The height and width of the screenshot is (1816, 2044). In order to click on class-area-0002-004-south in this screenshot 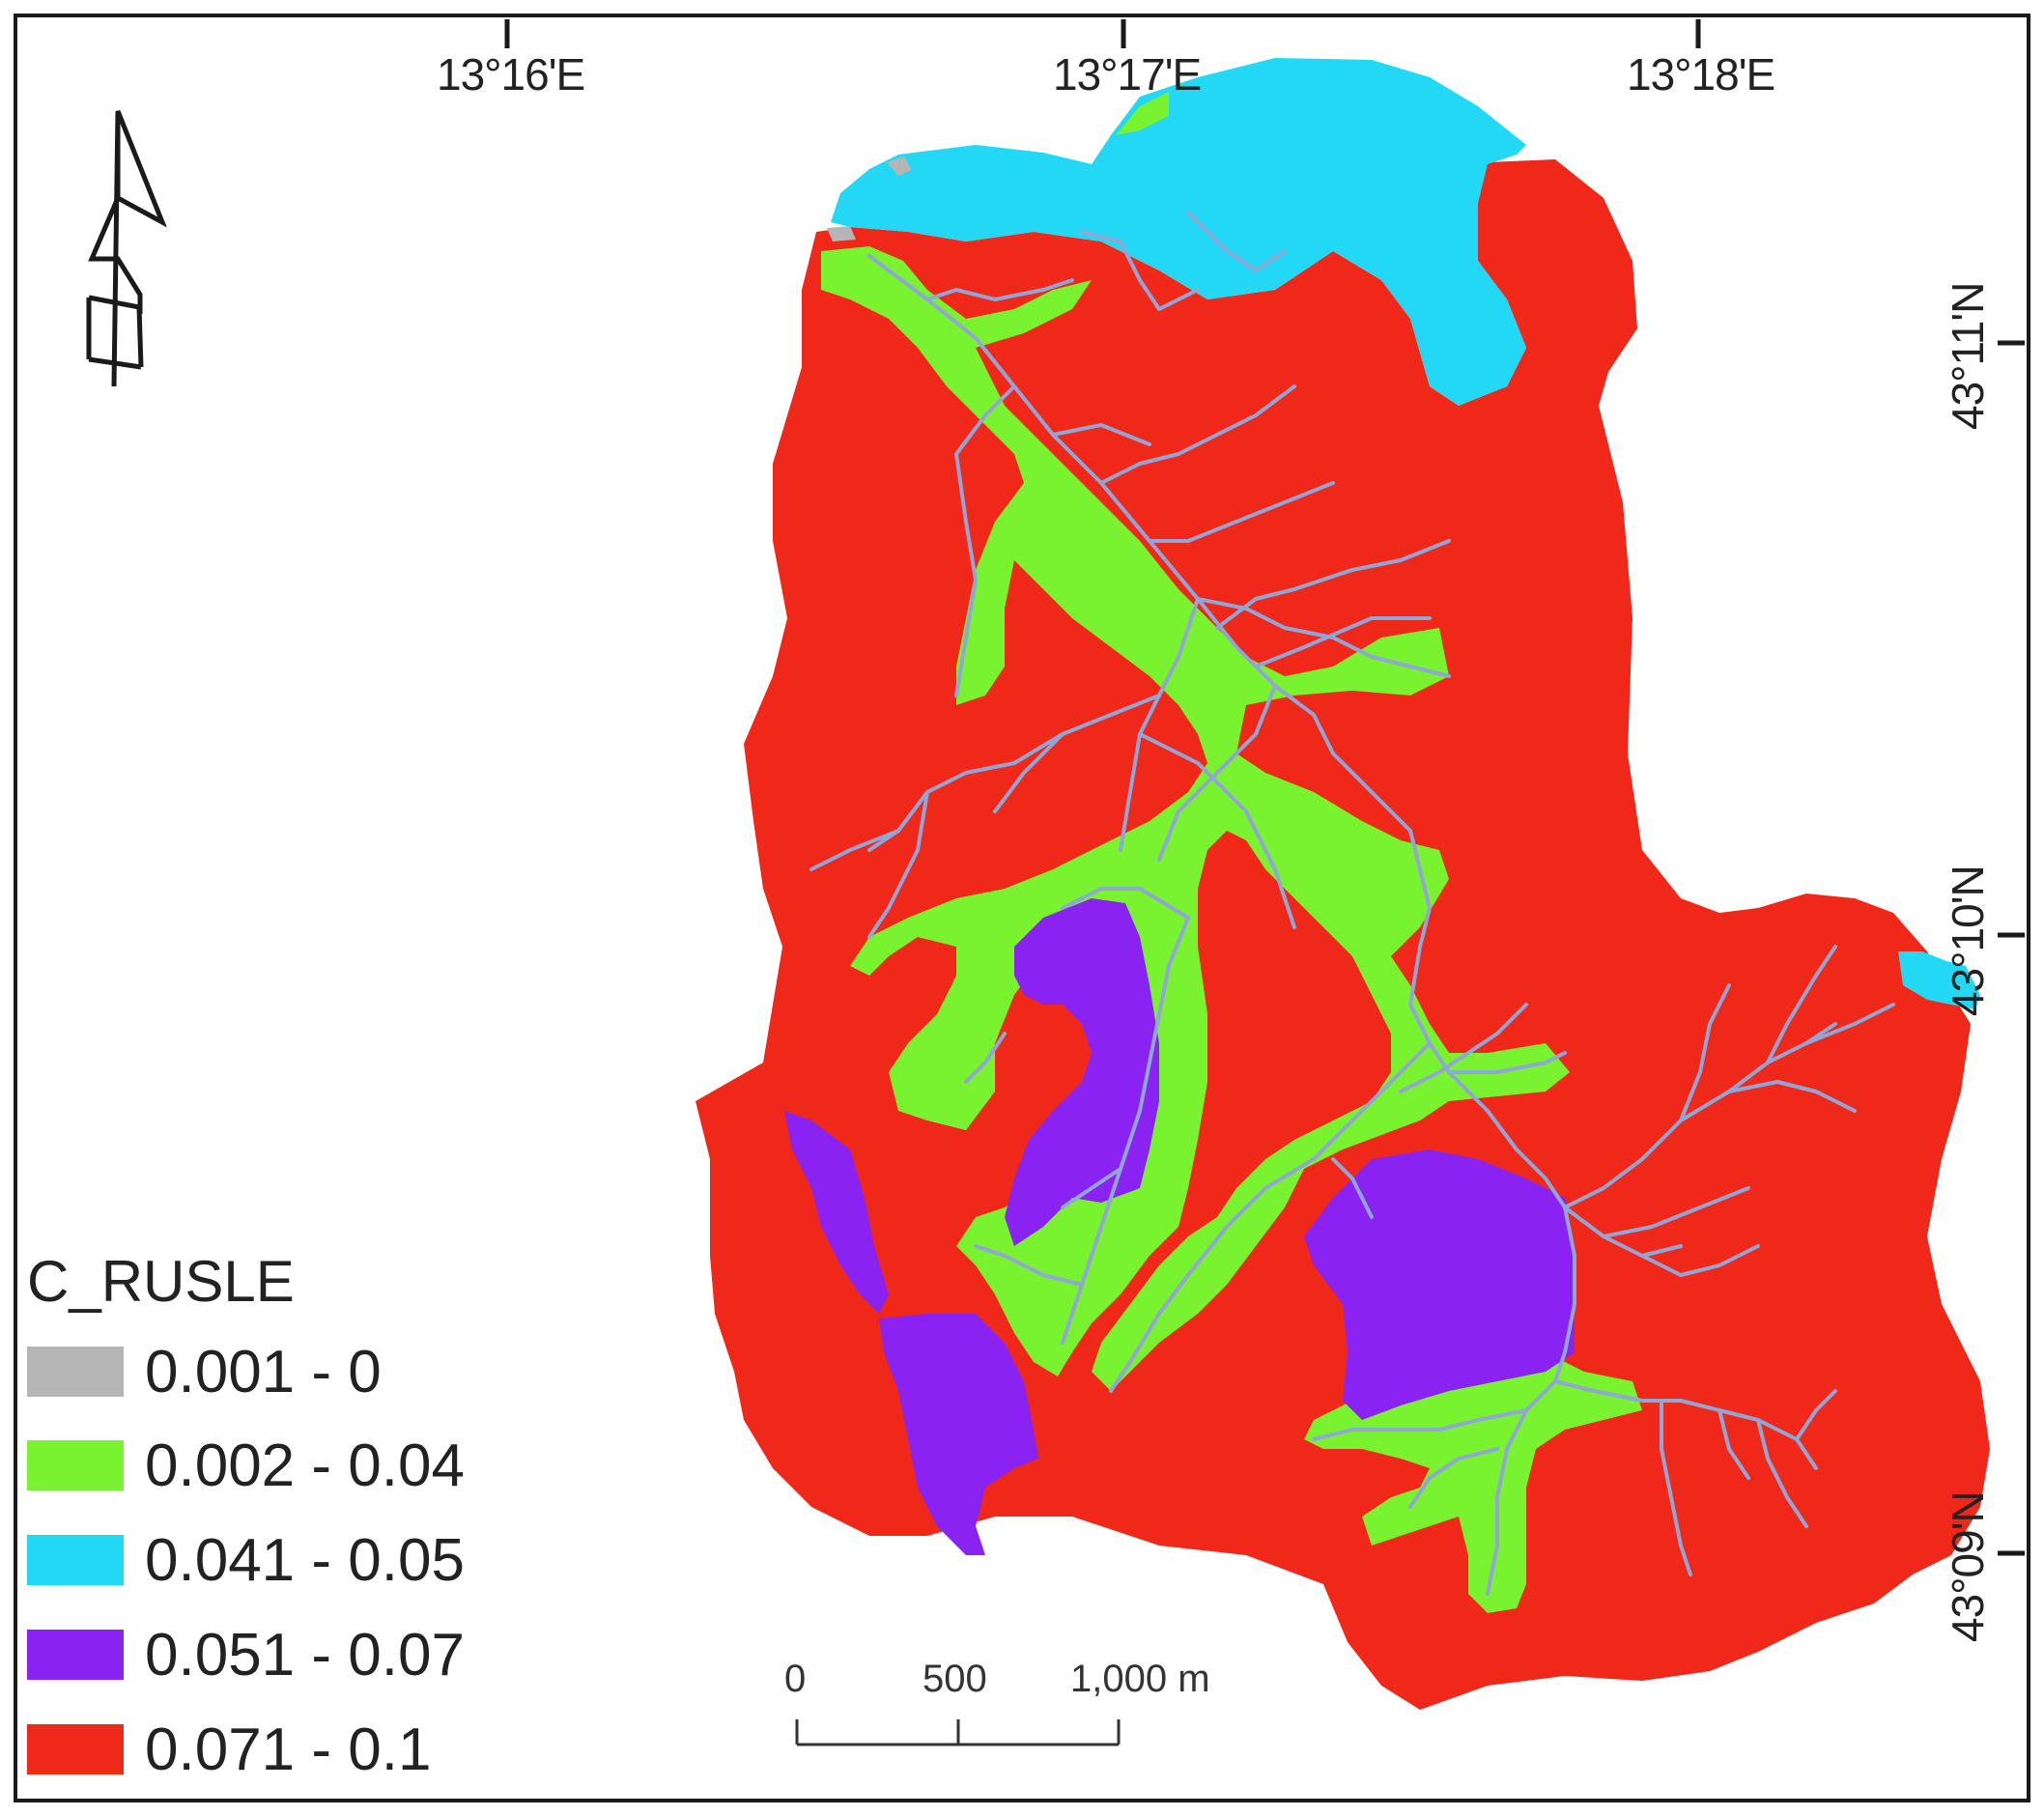, I will do `click(1473, 1482)`.